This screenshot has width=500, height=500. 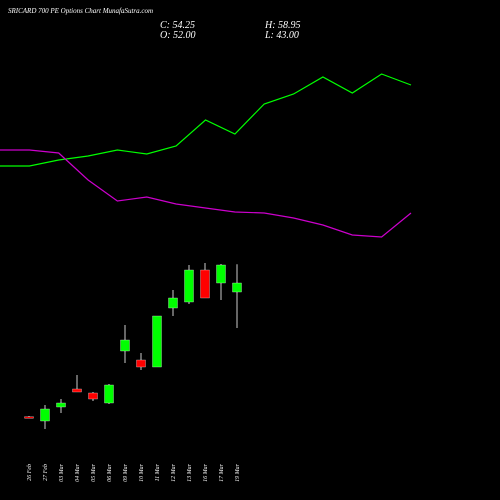 What do you see at coordinates (46, 472) in the screenshot?
I see `x-tick-label: 27 Feb` at bounding box center [46, 472].